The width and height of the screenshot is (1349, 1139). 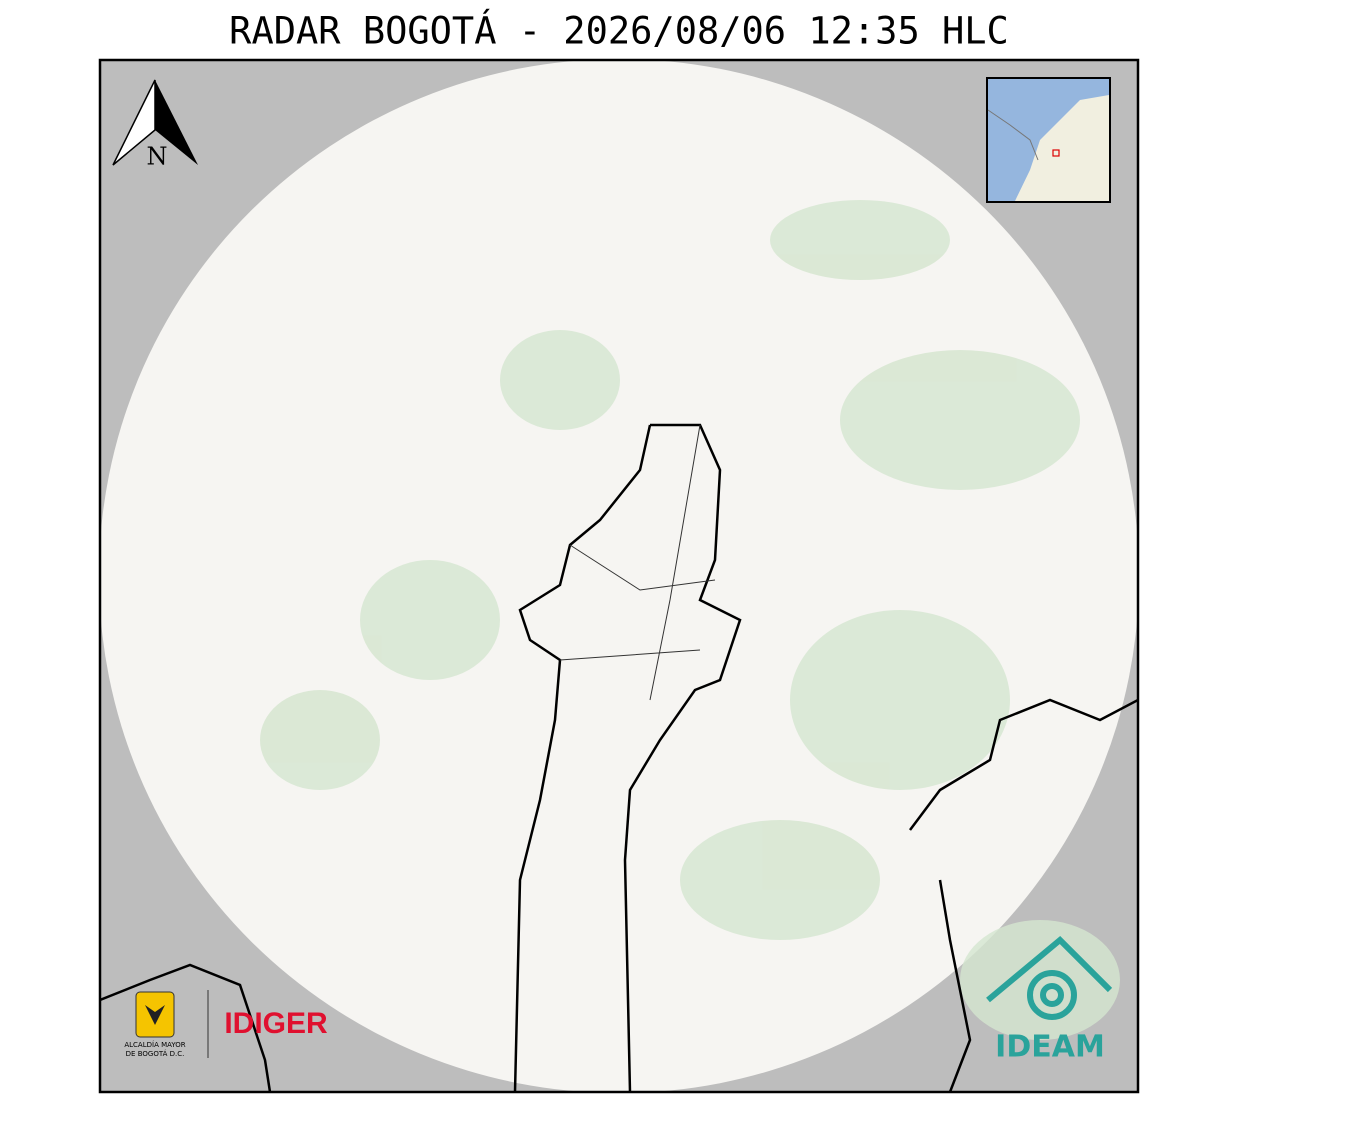 I want to click on title: RADAR BOGOTÁ - 2026/08/06 12:35 HLC, so click(x=619, y=31).